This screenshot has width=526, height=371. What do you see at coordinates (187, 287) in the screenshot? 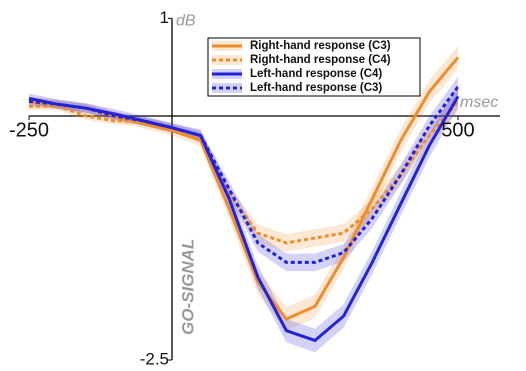
I see `annotation: GO-SIGNAL` at bounding box center [187, 287].